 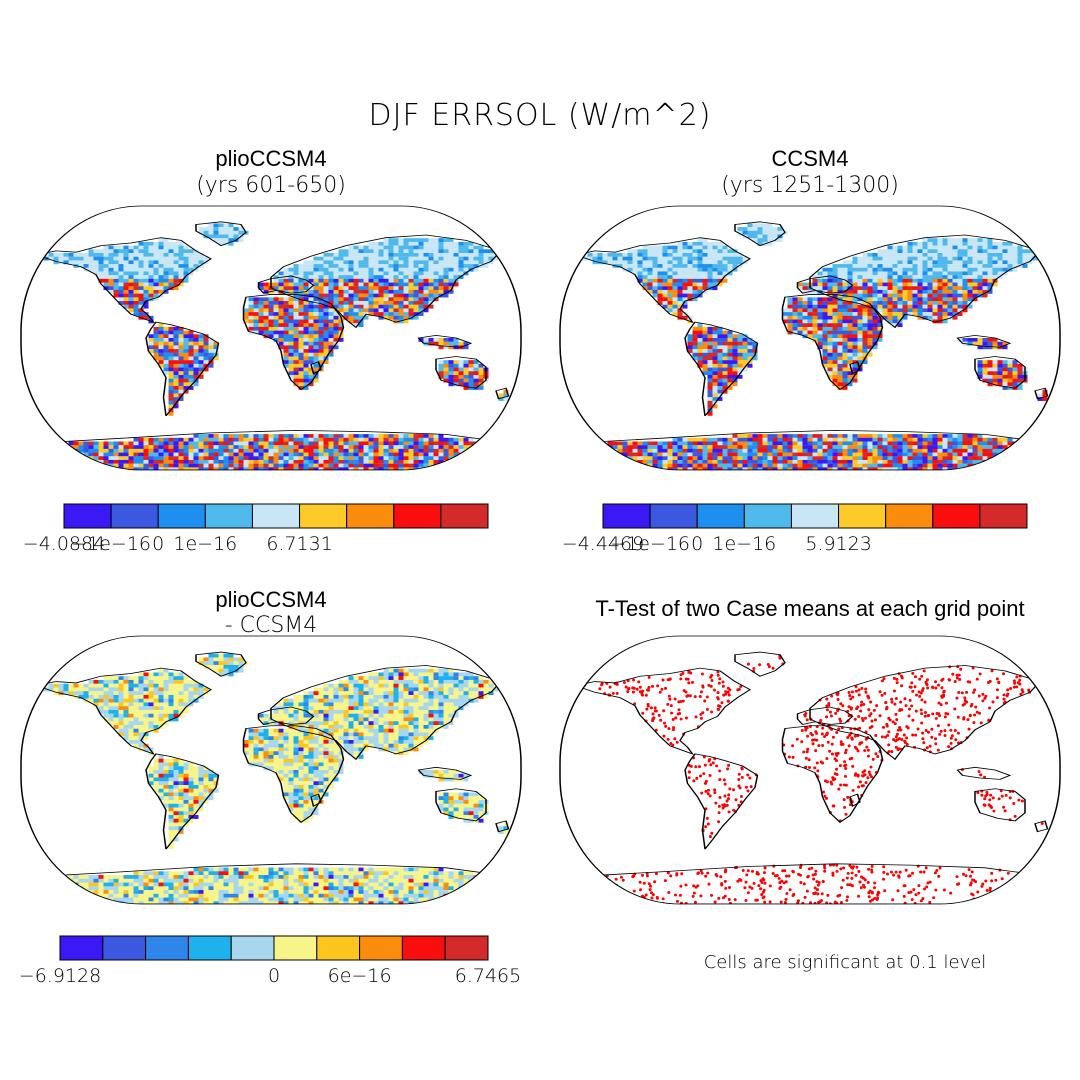 I want to click on panel-diff-subtitle: - CCSM4, so click(x=271, y=625).